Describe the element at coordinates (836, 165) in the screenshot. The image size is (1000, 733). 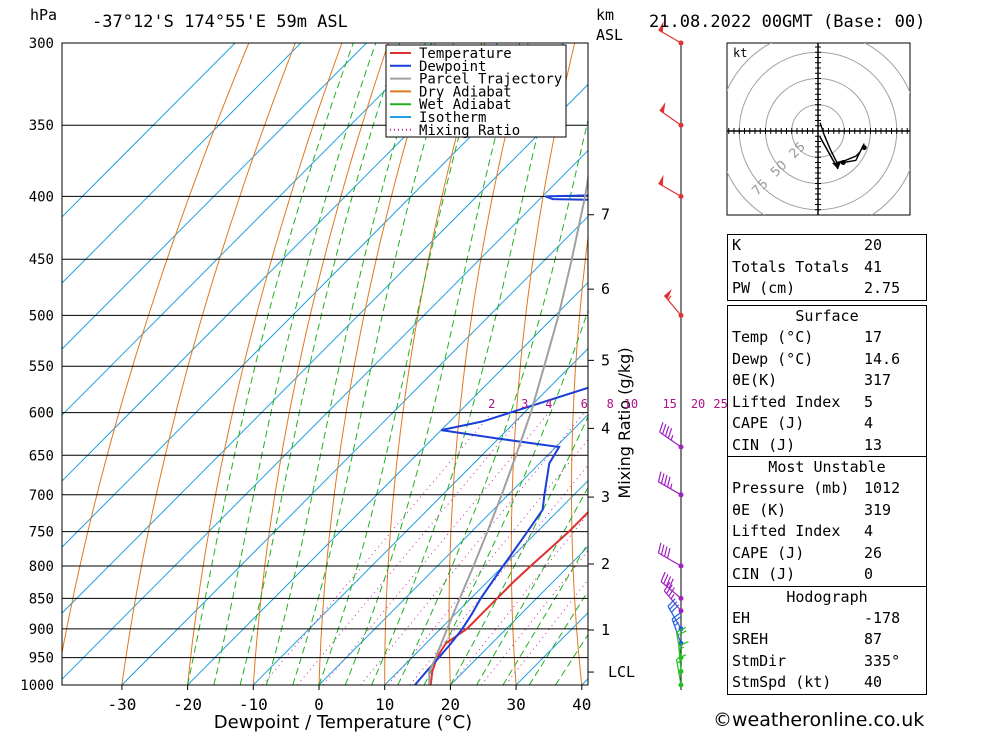
I see `storm-motion-arrowhead` at that location.